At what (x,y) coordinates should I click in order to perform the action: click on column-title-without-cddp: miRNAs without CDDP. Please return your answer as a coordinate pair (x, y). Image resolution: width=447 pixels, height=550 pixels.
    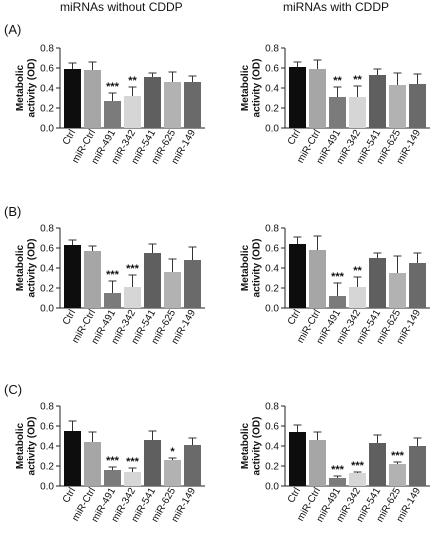
    Looking at the image, I should click on (121, 7).